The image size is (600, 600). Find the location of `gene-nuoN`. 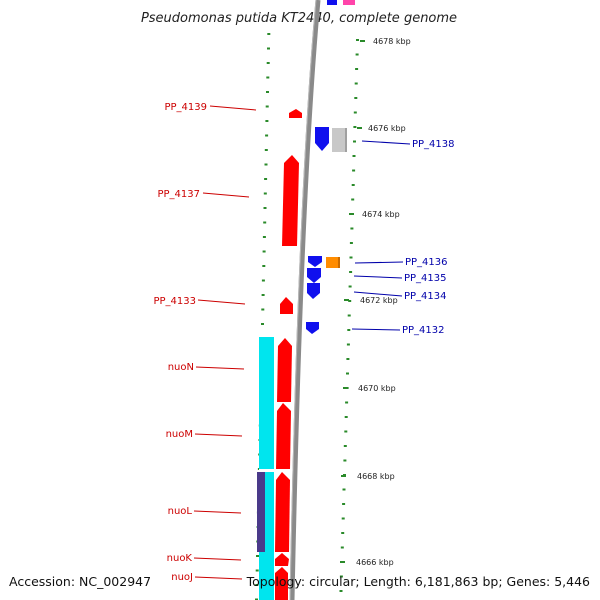

gene-nuoN is located at coordinates (284, 370).